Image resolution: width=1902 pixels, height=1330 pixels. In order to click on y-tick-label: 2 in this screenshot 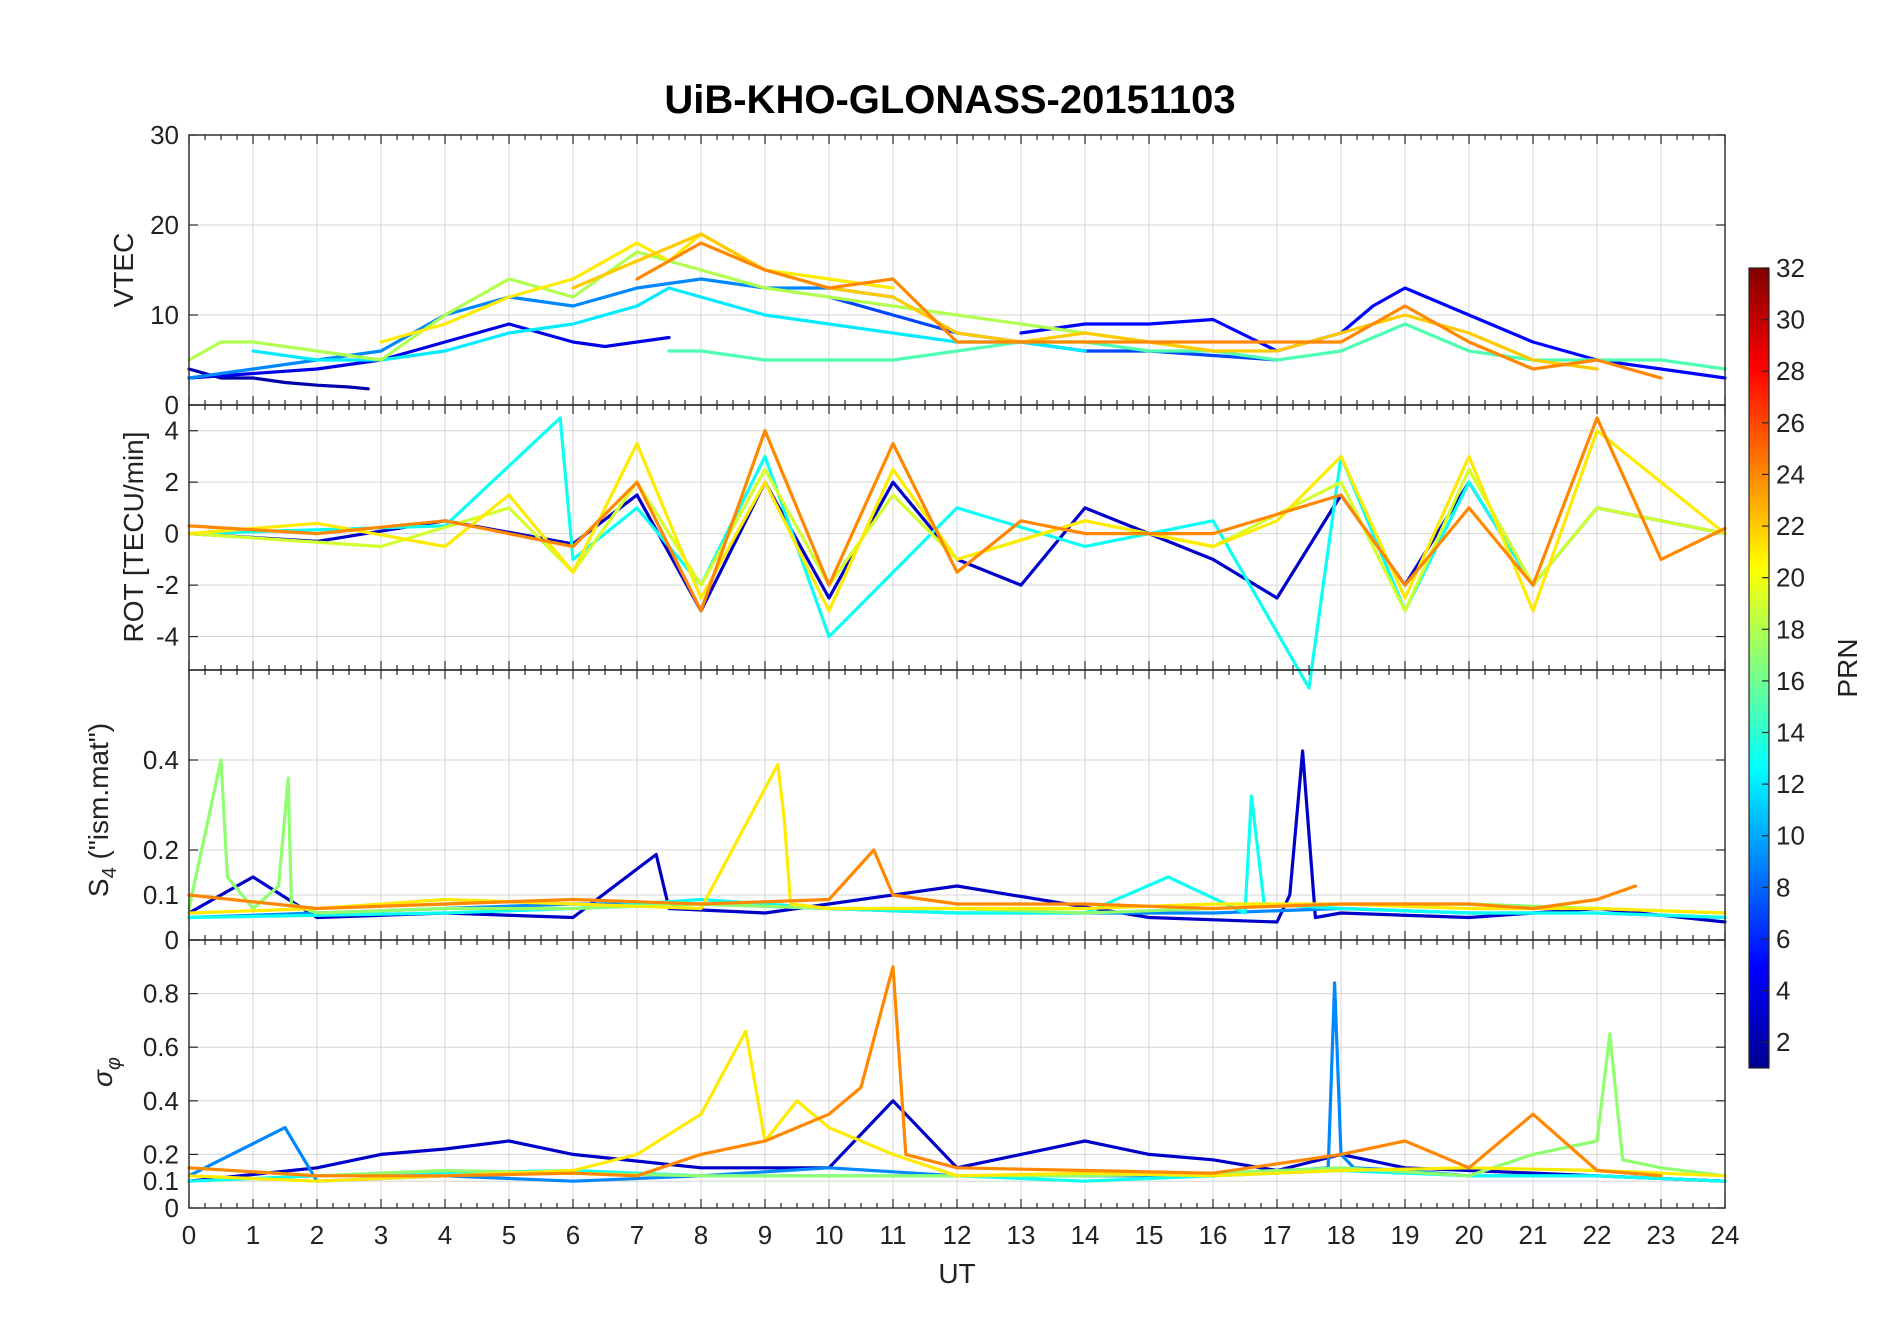, I will do `click(172, 482)`.